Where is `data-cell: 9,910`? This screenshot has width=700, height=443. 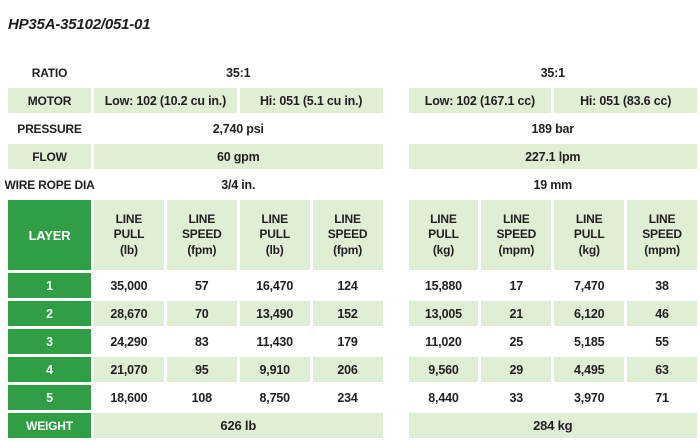 data-cell: 9,910 is located at coordinates (274, 369).